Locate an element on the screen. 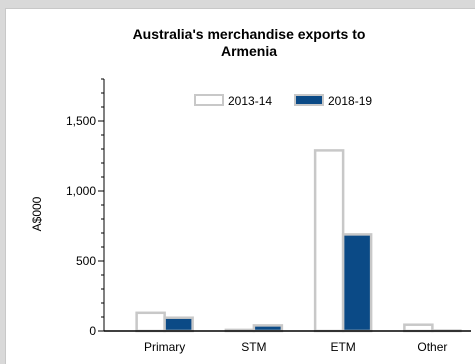  x-tick-label-stm: STM is located at coordinates (253, 347).